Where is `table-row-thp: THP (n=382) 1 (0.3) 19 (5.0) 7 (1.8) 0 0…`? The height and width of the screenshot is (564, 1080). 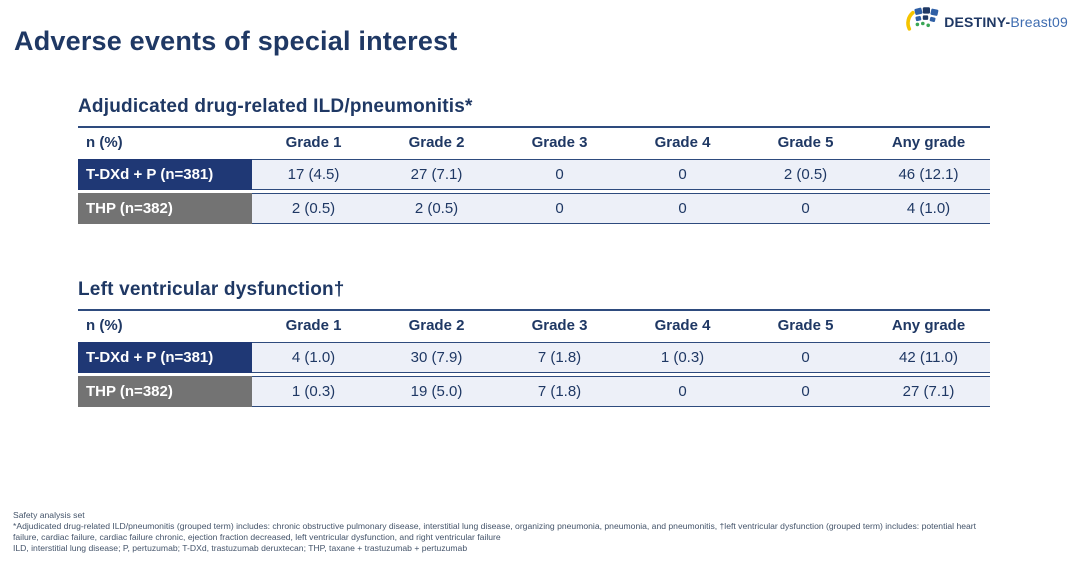
table-row-thp: THP (n=382) 1 (0.3) 19 (5.0) 7 (1.8) 0 0… is located at coordinates (534, 391).